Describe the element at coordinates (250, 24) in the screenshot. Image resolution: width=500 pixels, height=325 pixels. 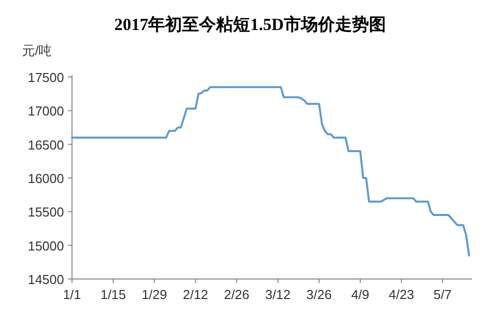
I see `chart-title: 2017年初至今粘短1.5D市场价走势图` at that location.